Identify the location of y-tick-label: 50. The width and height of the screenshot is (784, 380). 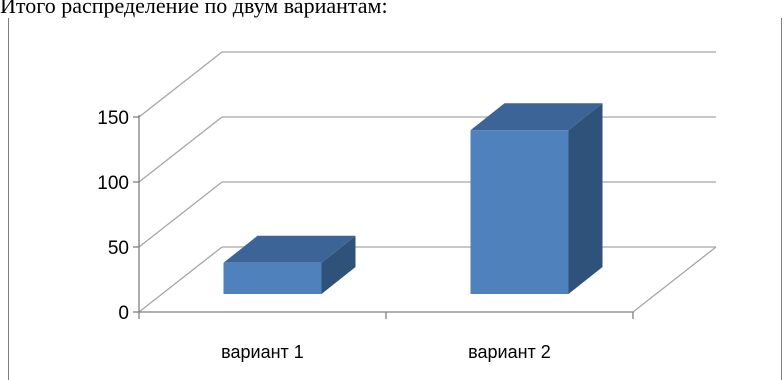
(118, 248).